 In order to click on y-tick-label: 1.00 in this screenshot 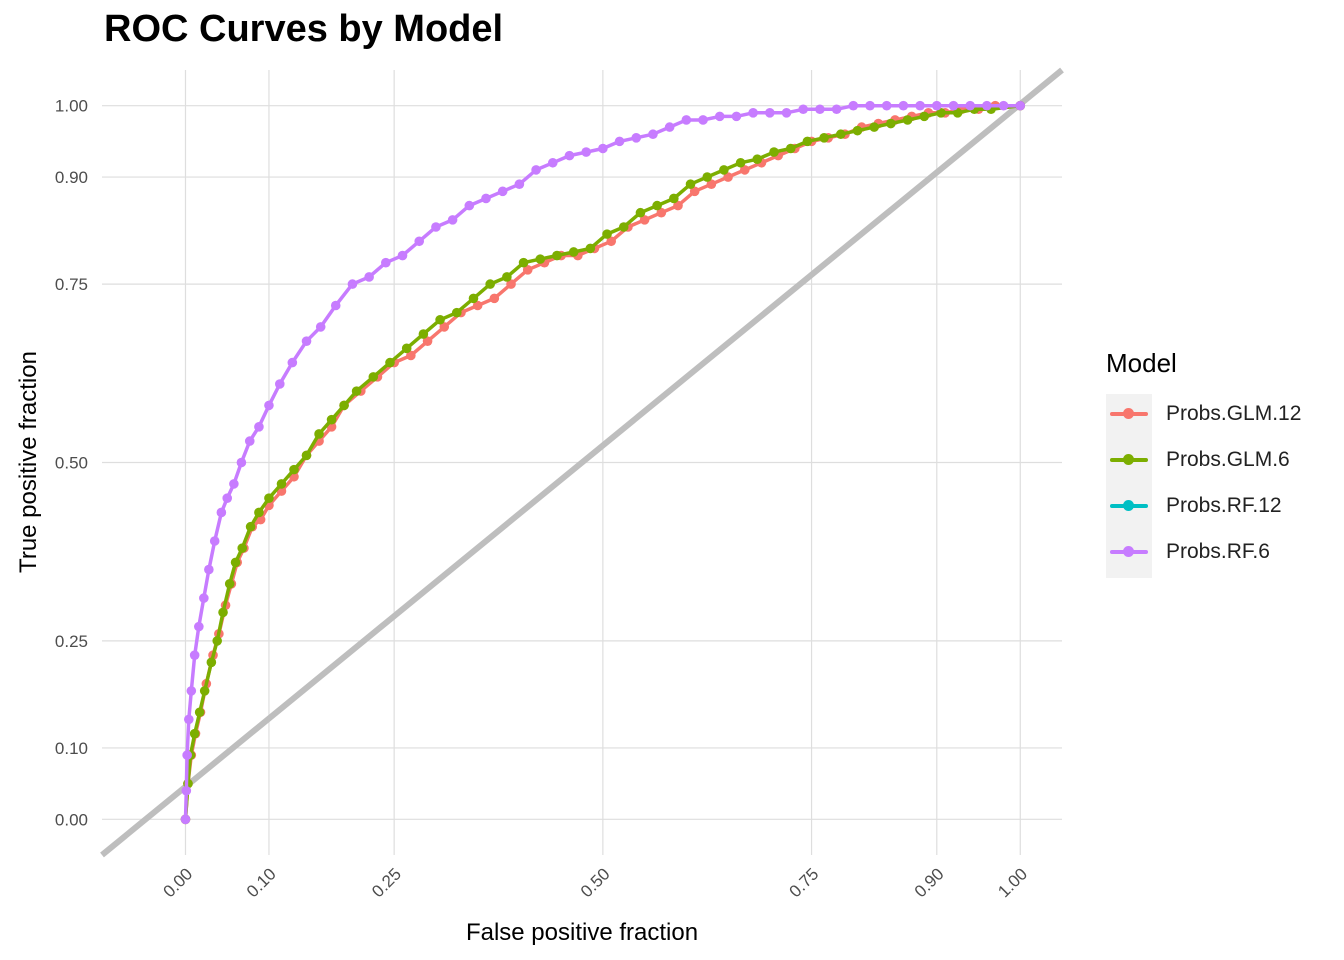, I will do `click(71, 106)`.